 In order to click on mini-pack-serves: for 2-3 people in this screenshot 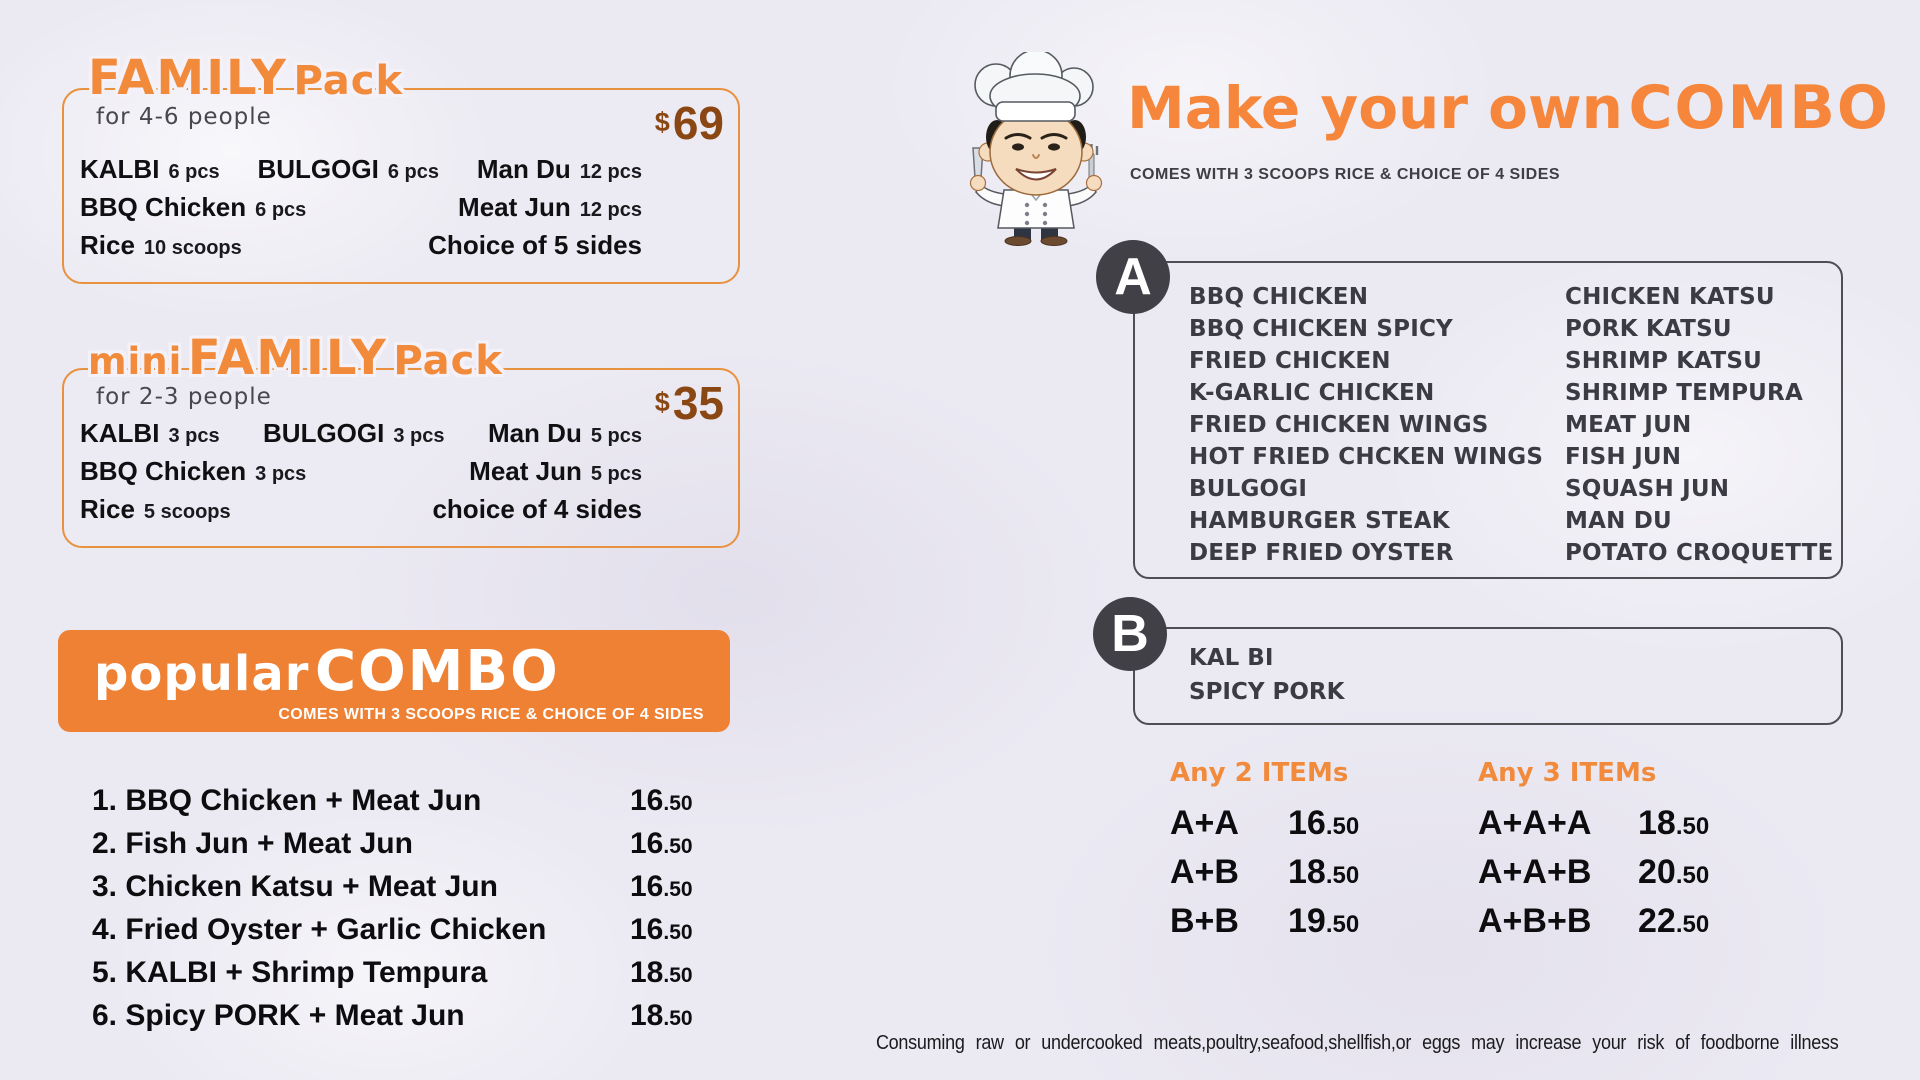, I will do `click(184, 397)`.